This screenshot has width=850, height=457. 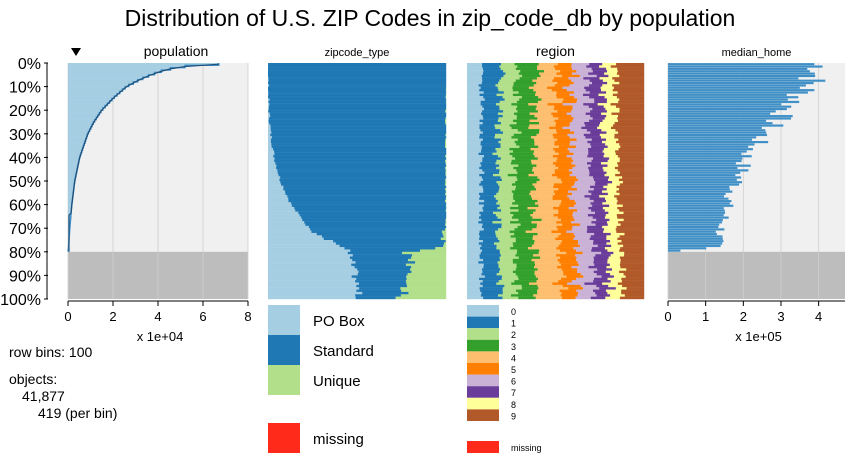 I want to click on legend-label: Standard, so click(x=343, y=351).